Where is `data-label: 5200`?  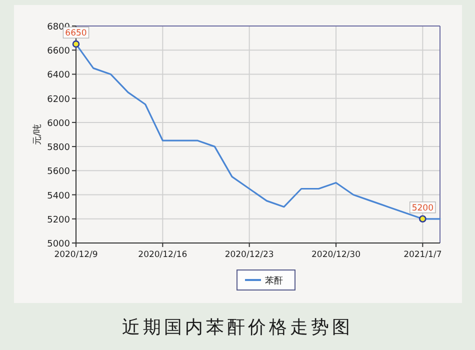 data-label: 5200 is located at coordinates (423, 208).